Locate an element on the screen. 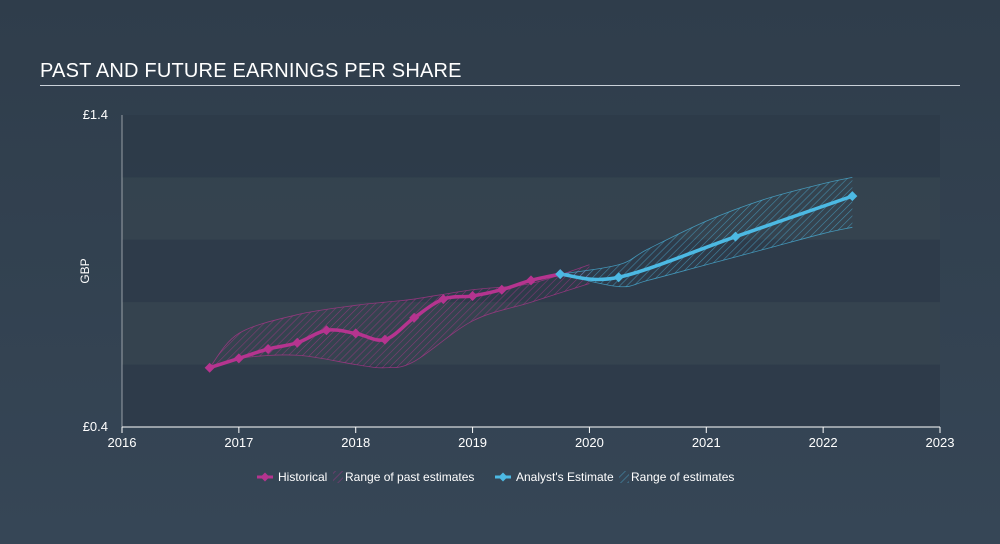 The image size is (1000, 544). estimate-range-fill is located at coordinates (706, 232).